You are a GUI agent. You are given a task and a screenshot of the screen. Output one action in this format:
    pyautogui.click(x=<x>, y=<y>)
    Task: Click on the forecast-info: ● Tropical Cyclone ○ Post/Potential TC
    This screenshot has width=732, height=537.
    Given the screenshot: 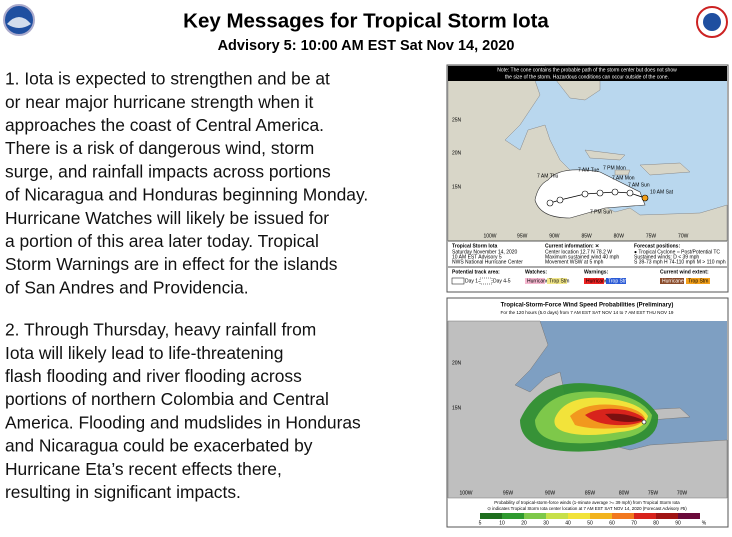 What is the action you would take?
    pyautogui.click(x=677, y=252)
    